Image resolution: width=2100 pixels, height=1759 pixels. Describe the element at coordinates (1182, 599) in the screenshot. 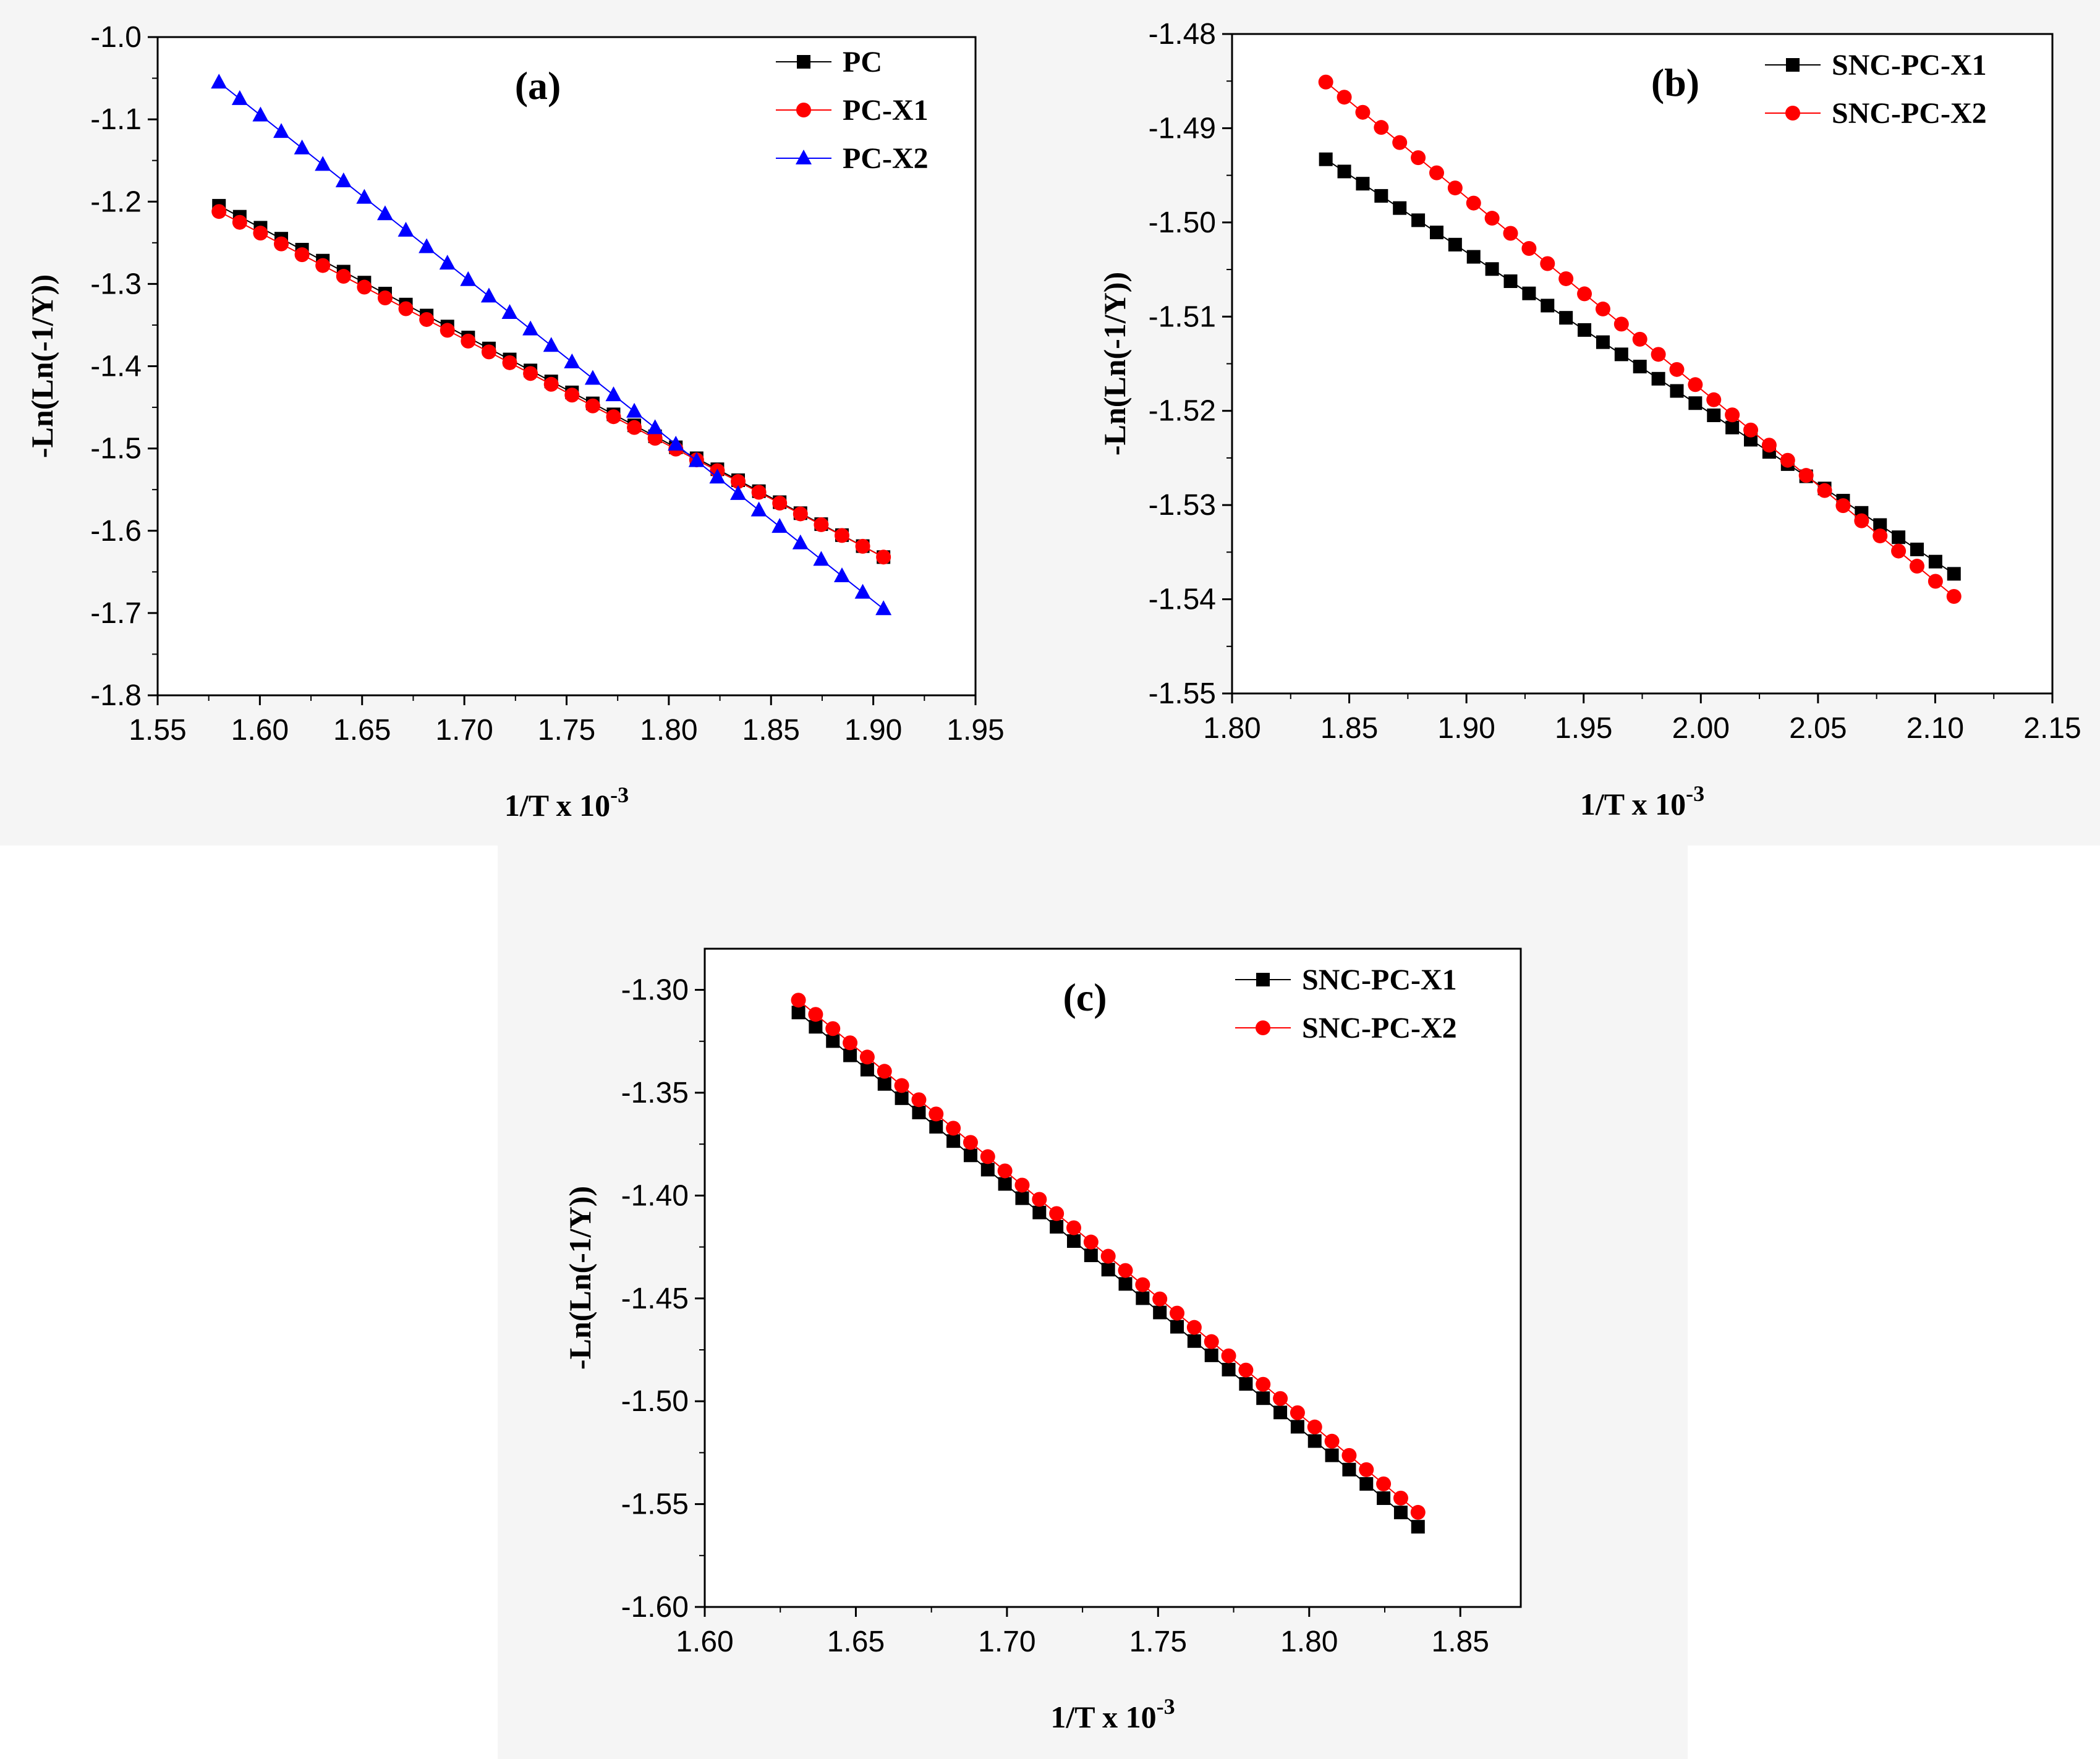

I see `y-tick-label: -1.54` at that location.